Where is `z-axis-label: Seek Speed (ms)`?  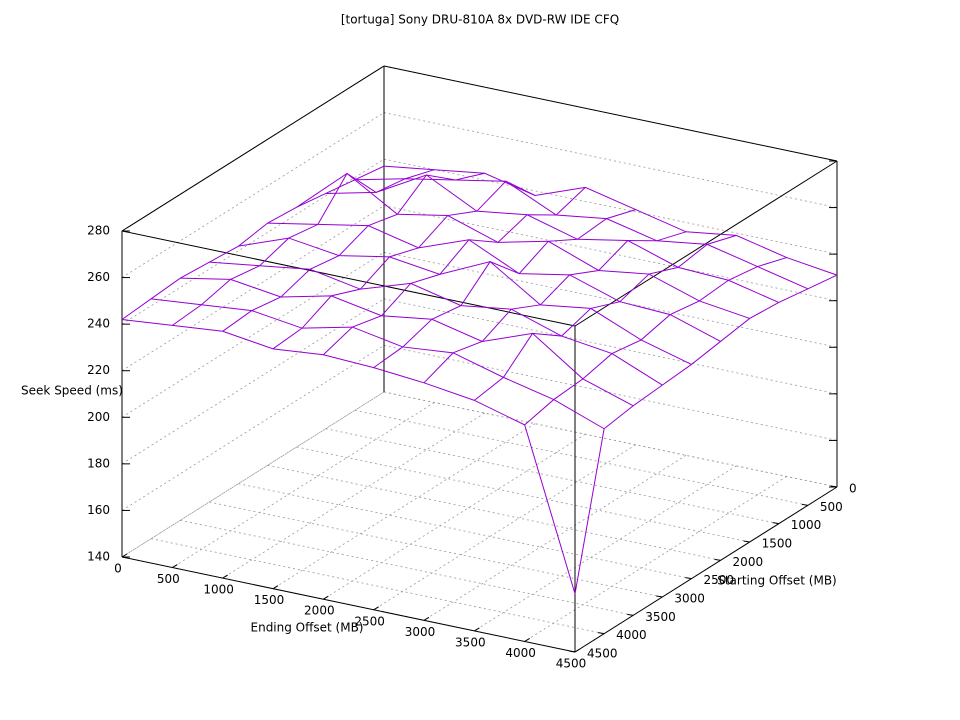
z-axis-label: Seek Speed (ms) is located at coordinates (72, 391).